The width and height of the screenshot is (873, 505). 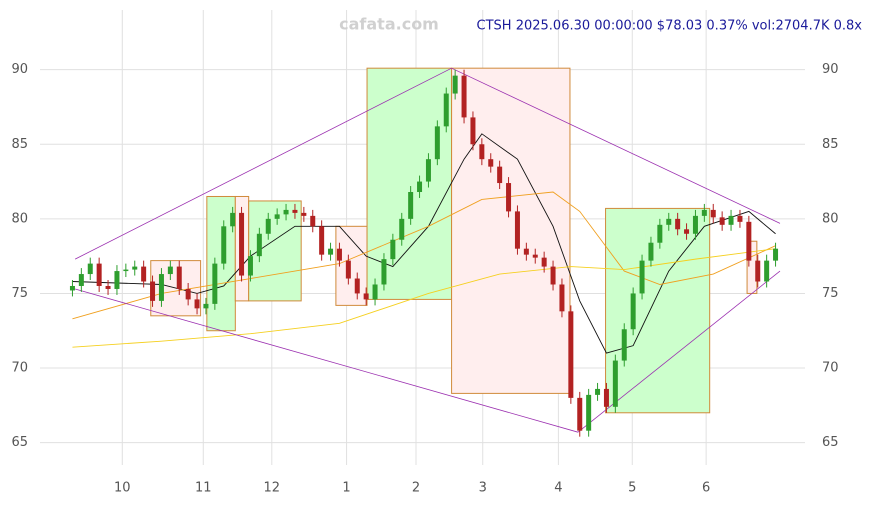 What do you see at coordinates (346, 488) in the screenshot?
I see `x-tick-label: 1` at bounding box center [346, 488].